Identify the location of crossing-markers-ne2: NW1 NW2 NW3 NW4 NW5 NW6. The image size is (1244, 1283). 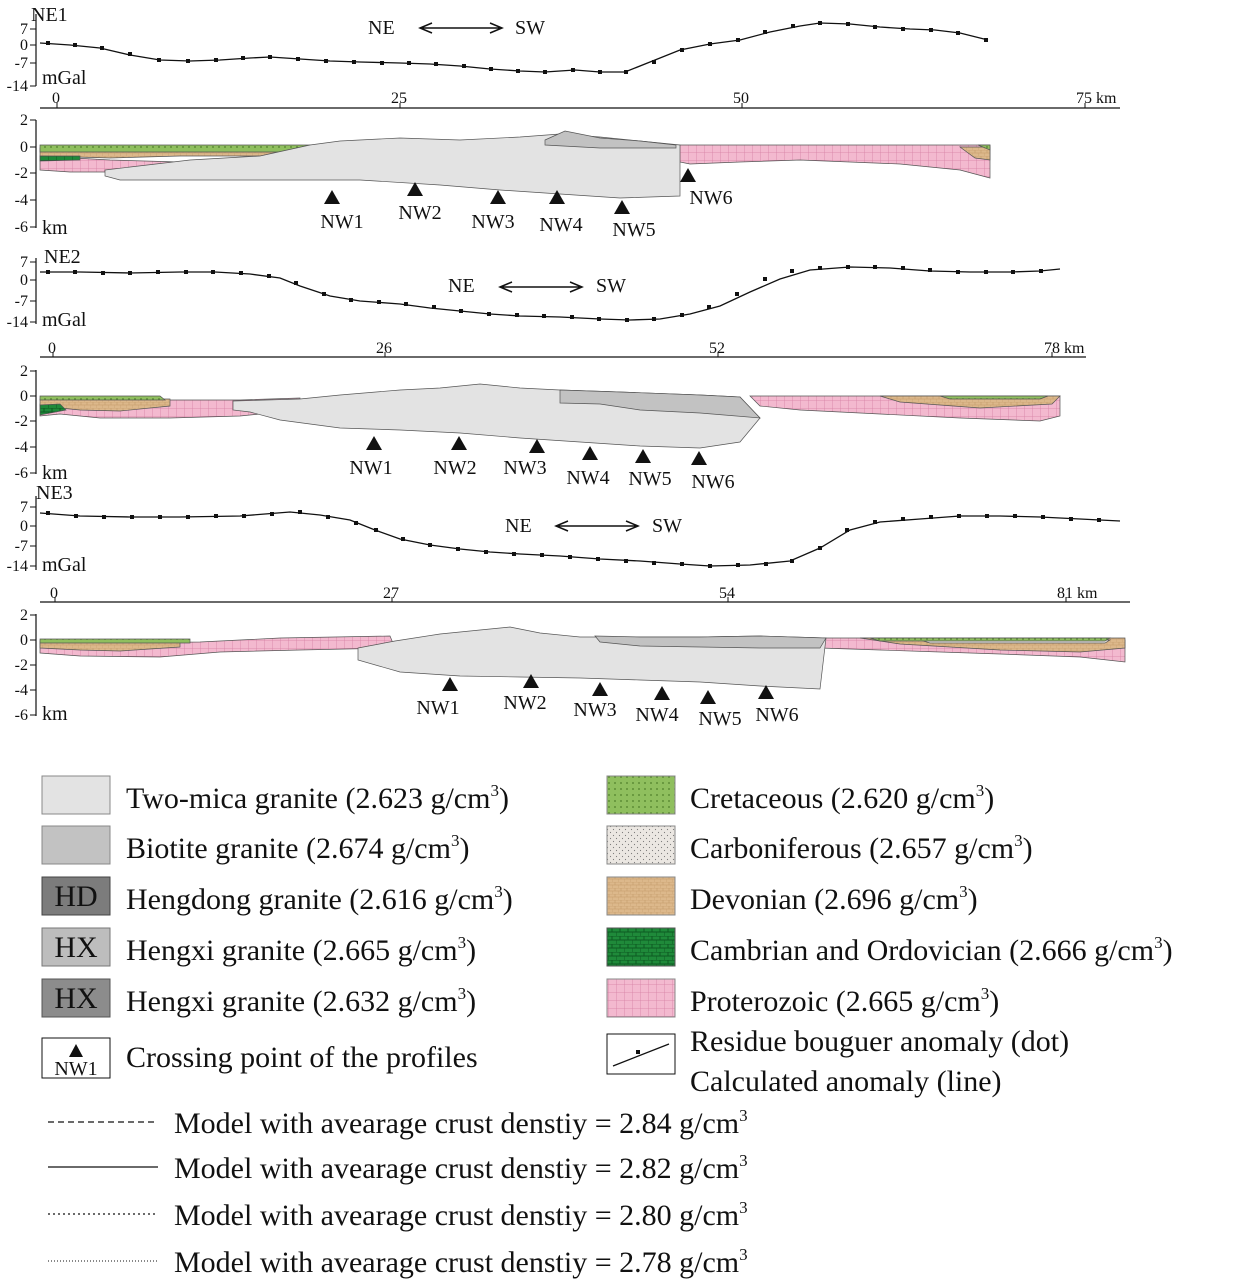
(542, 464).